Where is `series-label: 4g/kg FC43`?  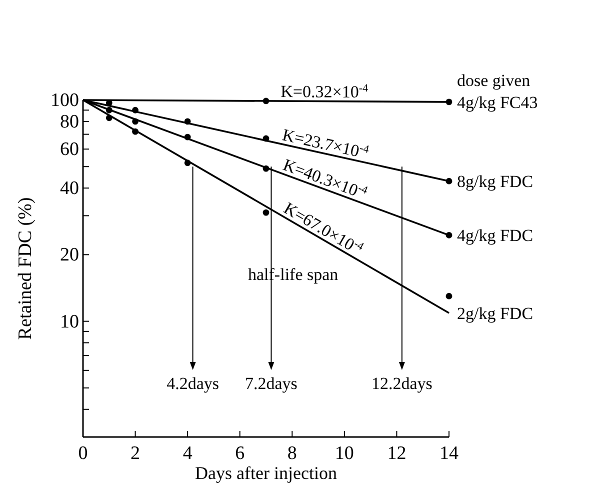 series-label: 4g/kg FC43 is located at coordinates (497, 102).